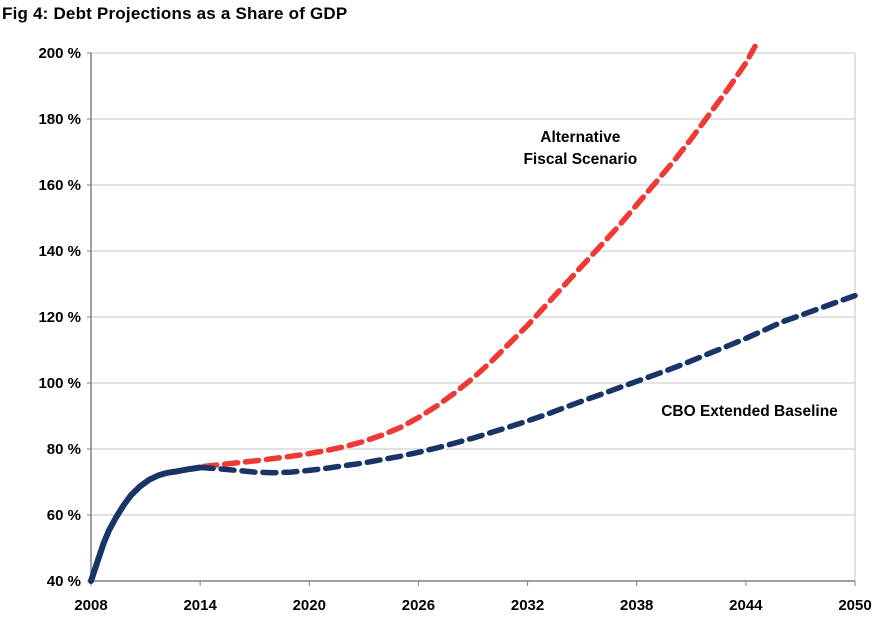 This screenshot has width=891, height=623. What do you see at coordinates (64, 515) in the screenshot?
I see `y-tick-label: 60 %` at bounding box center [64, 515].